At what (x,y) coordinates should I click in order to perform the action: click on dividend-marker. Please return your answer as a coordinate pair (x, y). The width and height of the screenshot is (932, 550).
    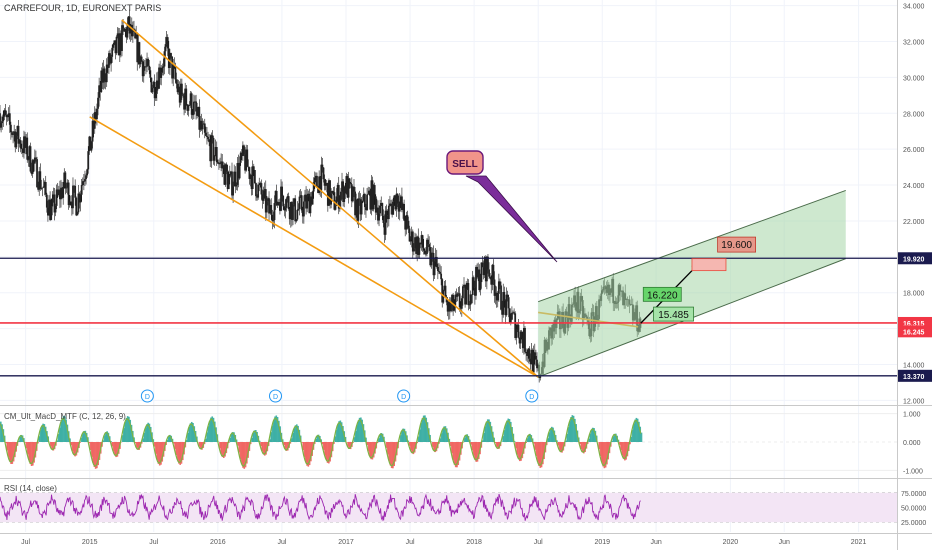
    Looking at the image, I should click on (147, 396).